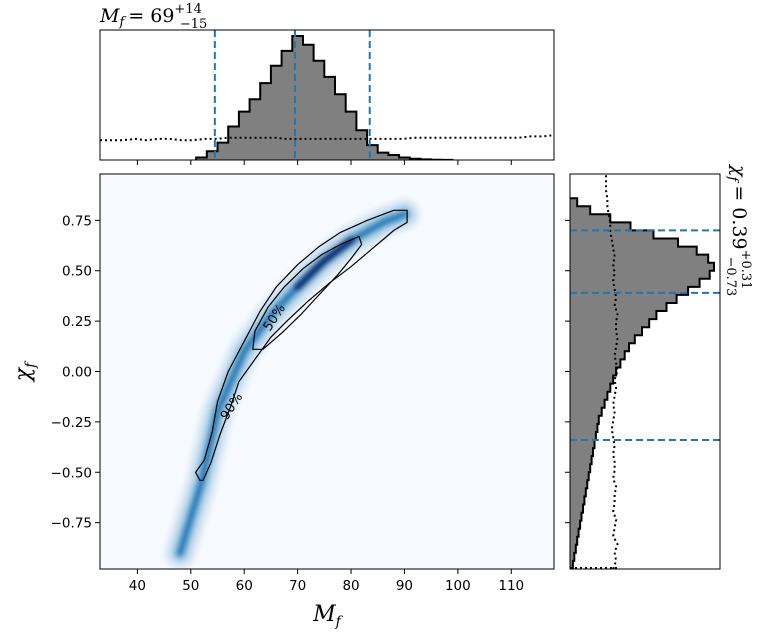 Image resolution: width=768 pixels, height=638 pixels. Describe the element at coordinates (77, 322) in the screenshot. I see `y-tick-label: 0.25` at that location.